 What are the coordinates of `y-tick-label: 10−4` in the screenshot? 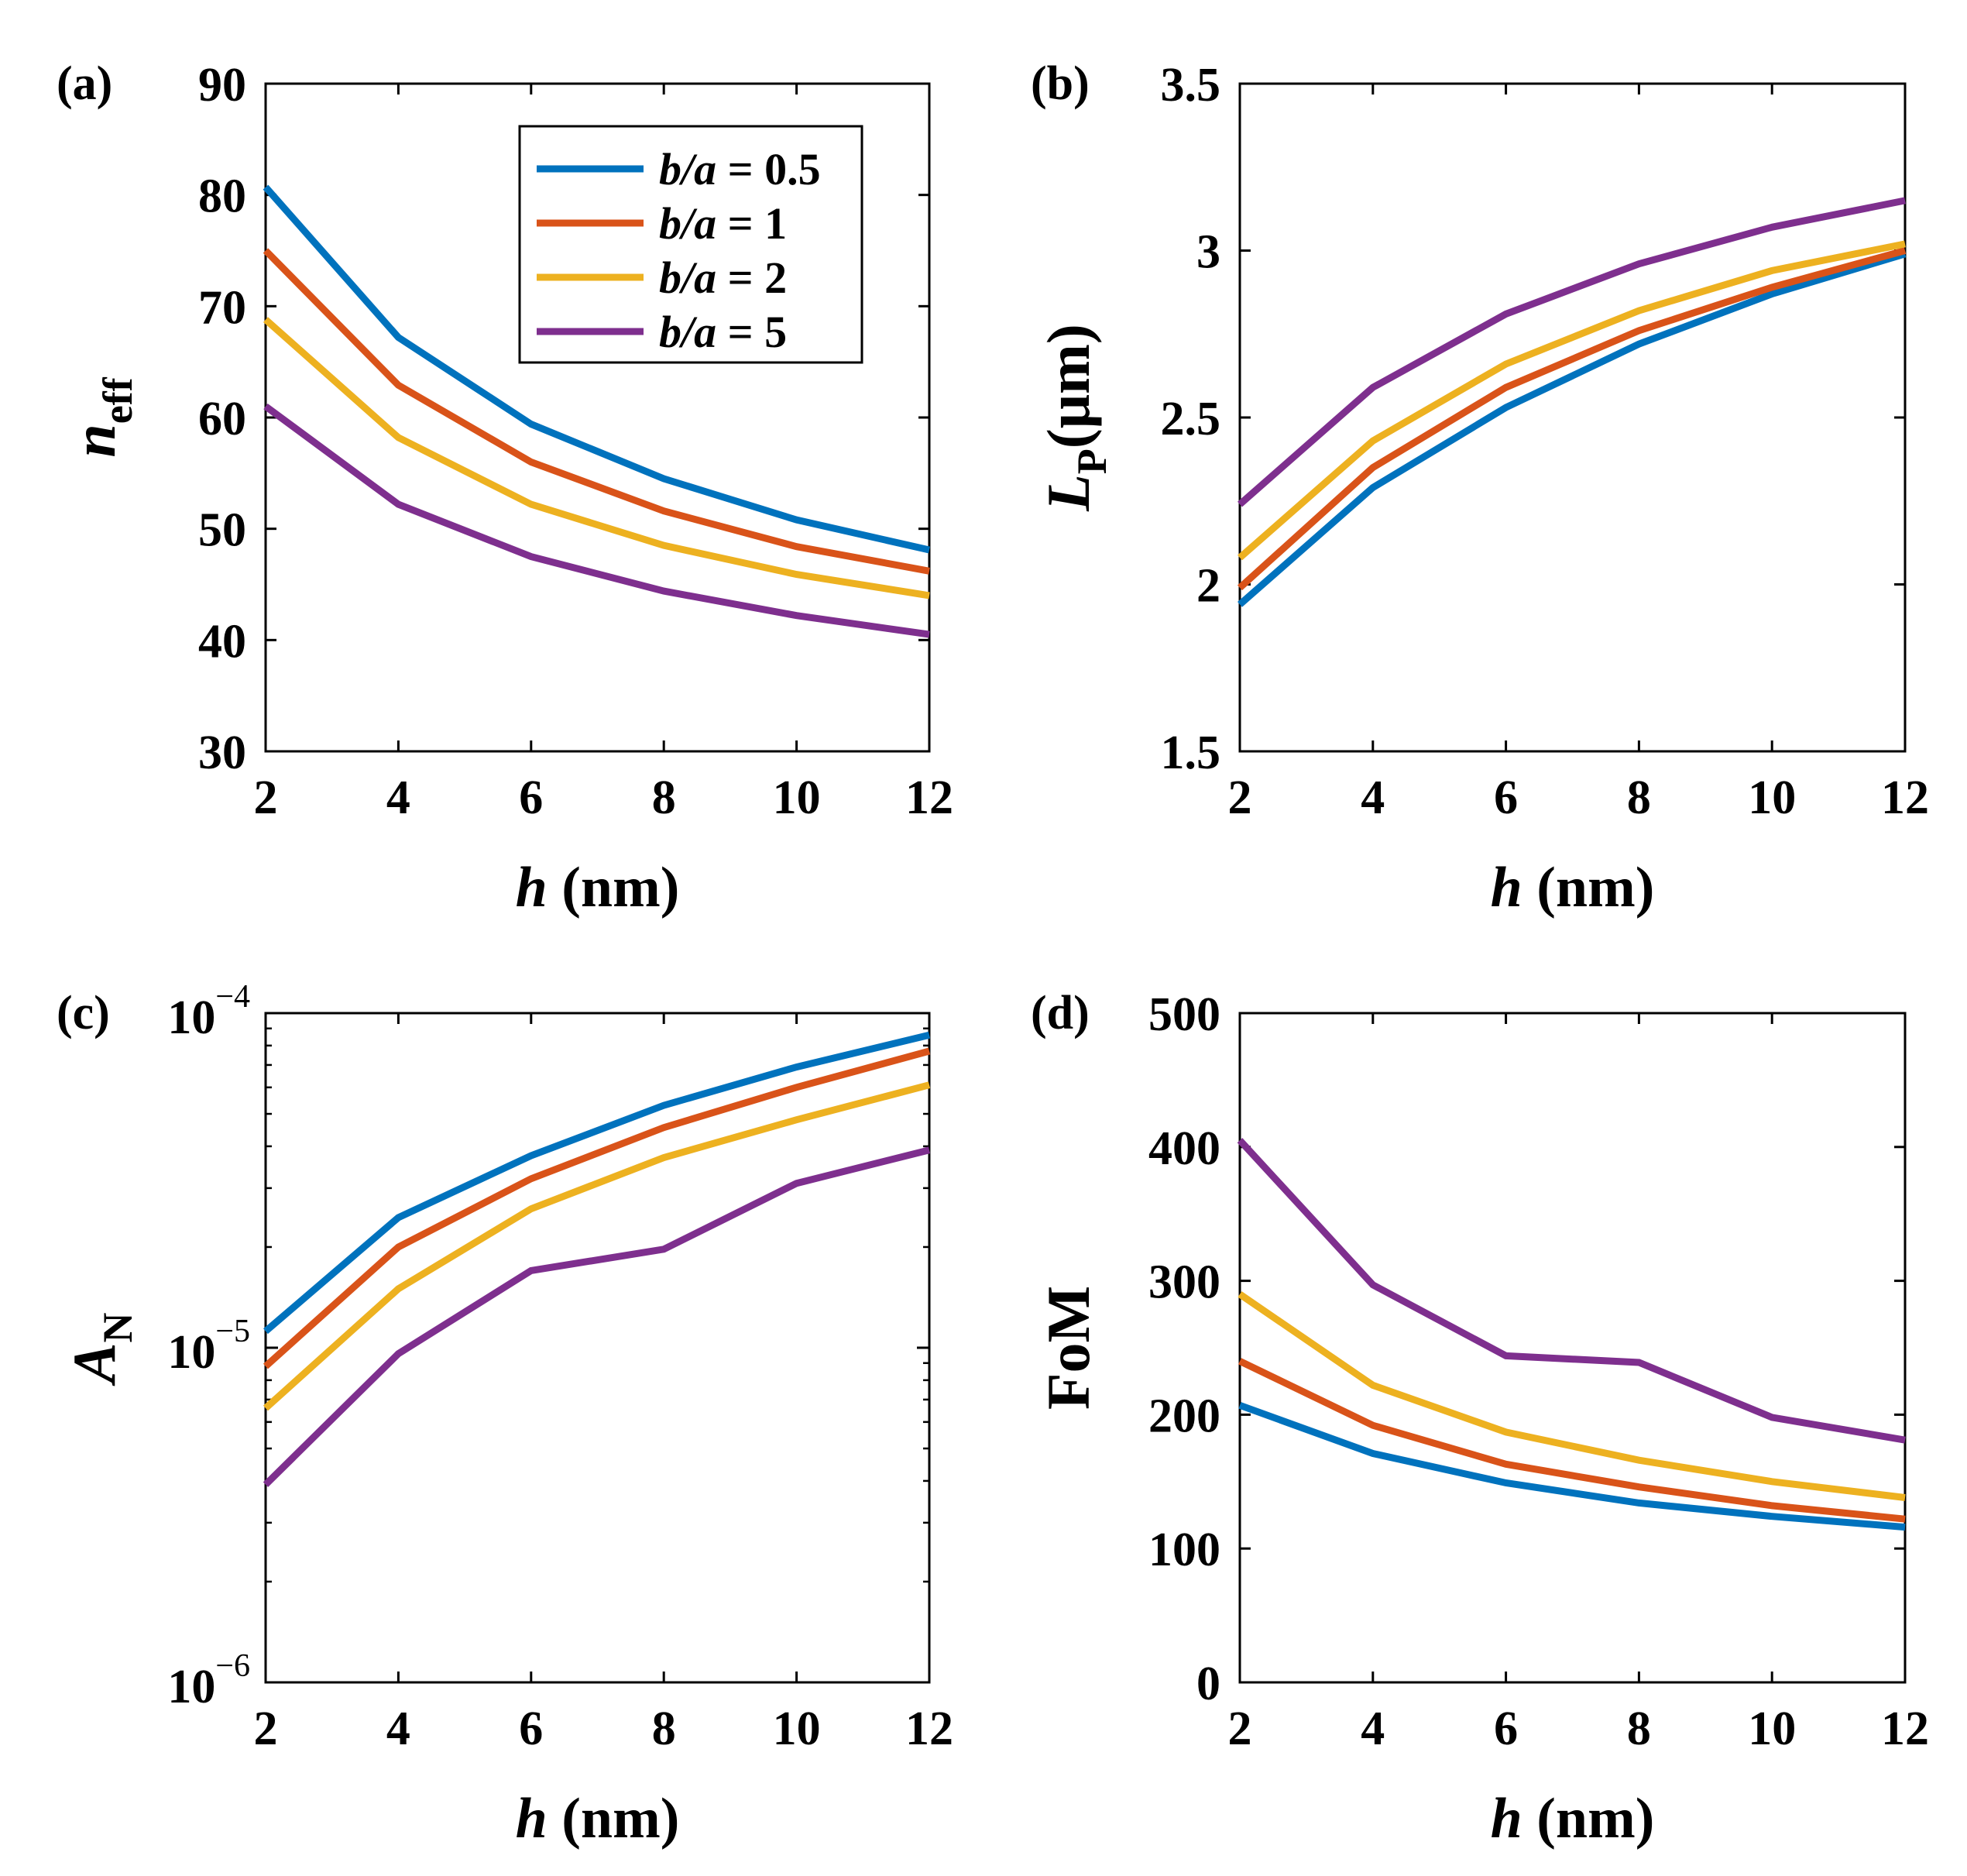 It's located at (208, 1011).